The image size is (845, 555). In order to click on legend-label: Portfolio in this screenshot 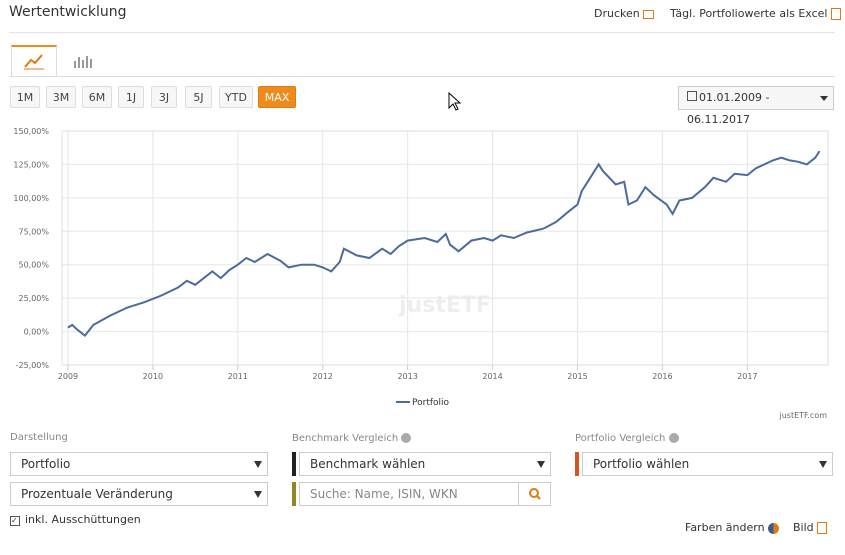, I will do `click(431, 403)`.